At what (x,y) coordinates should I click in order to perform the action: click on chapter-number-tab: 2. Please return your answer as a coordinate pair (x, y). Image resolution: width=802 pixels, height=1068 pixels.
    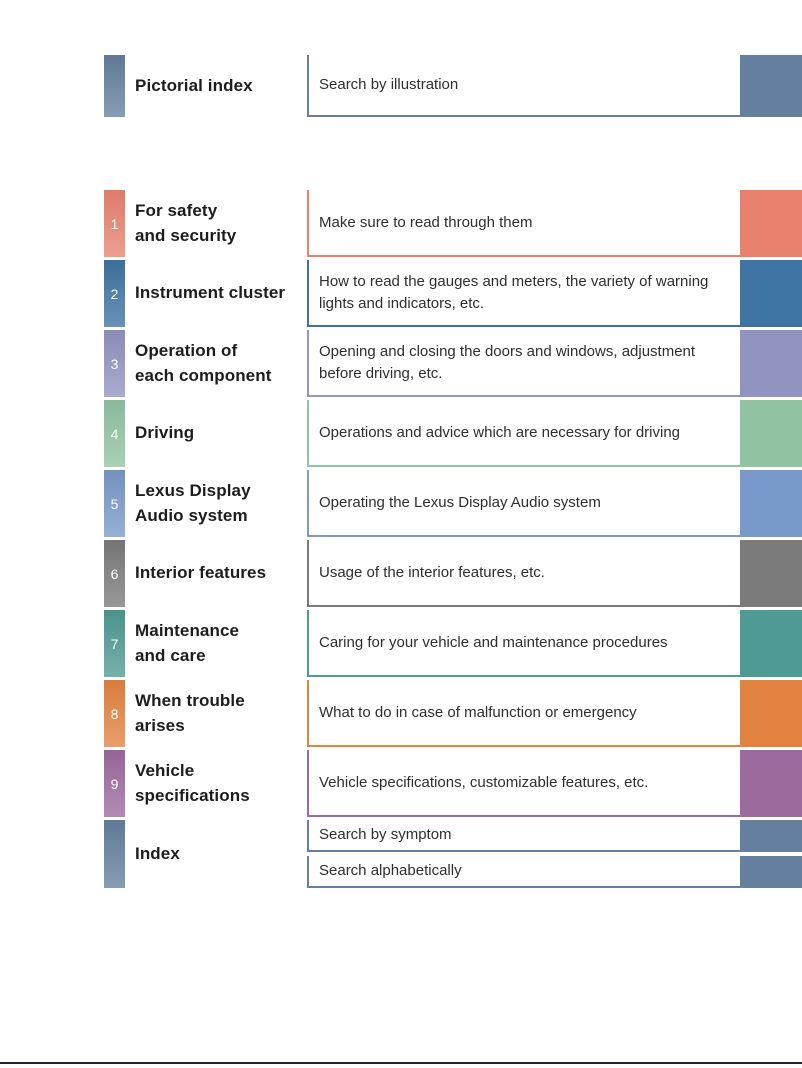
    Looking at the image, I should click on (114, 293).